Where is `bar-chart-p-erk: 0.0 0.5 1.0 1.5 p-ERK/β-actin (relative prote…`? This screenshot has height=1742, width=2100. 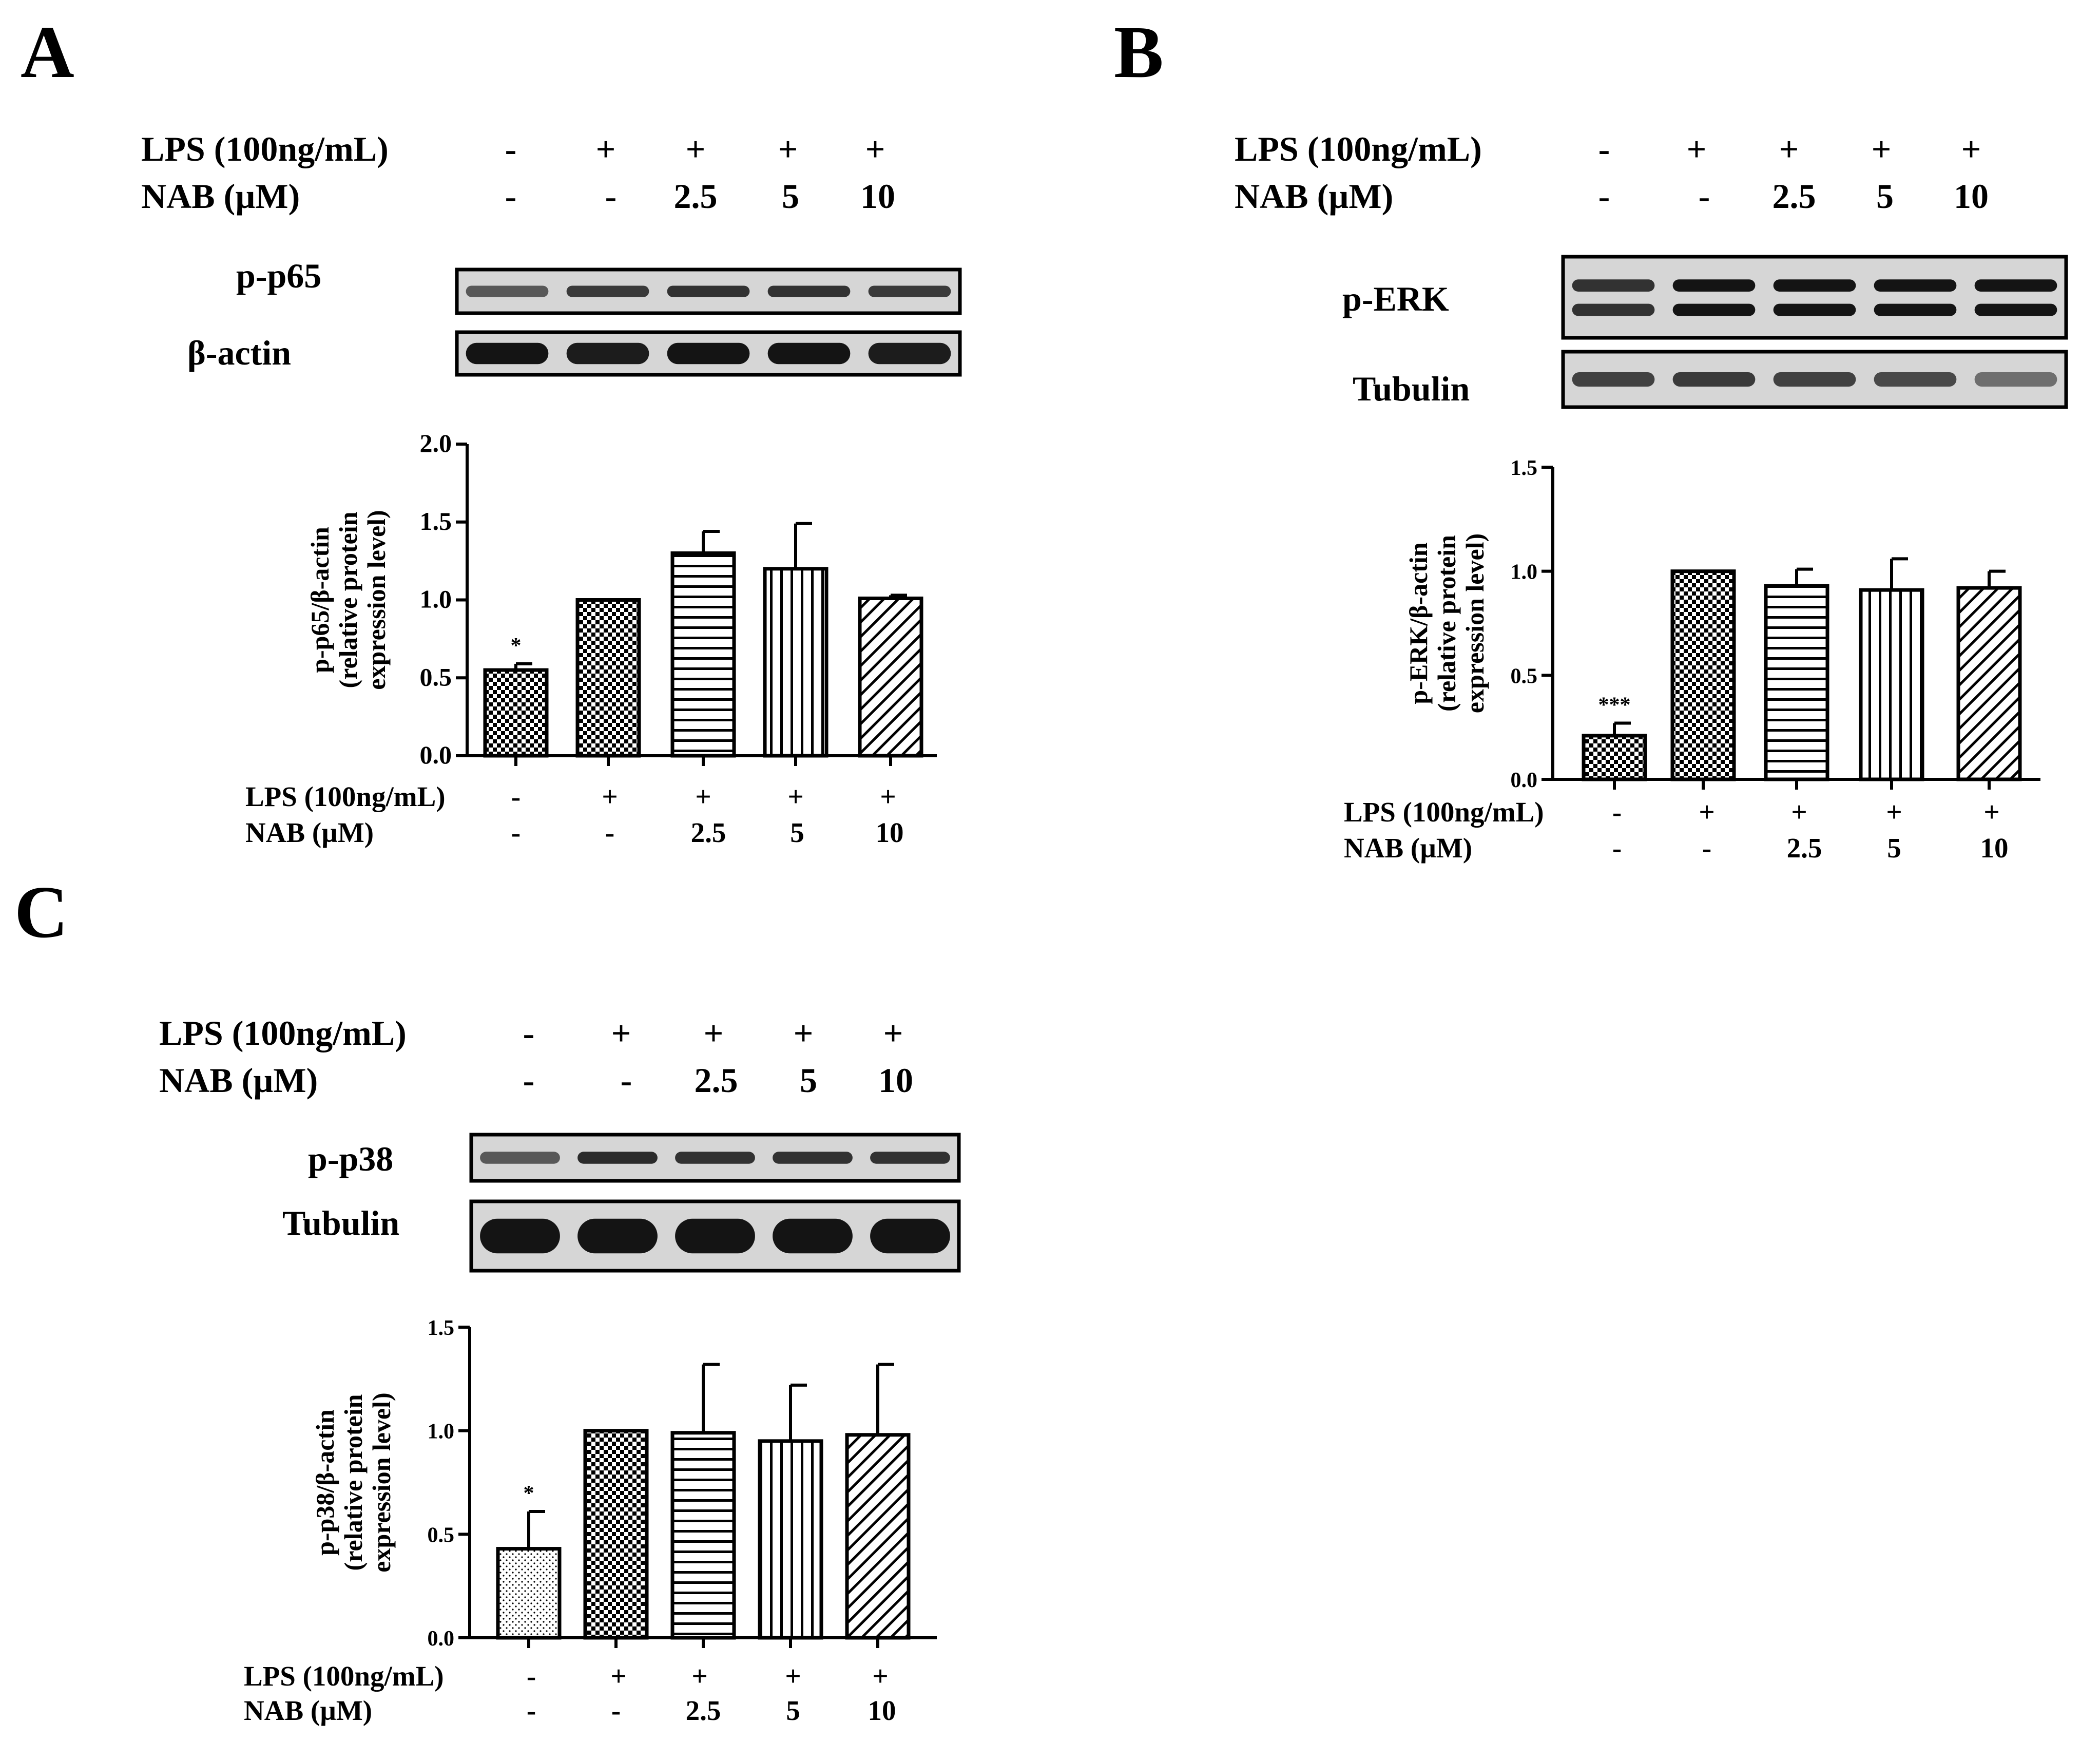
bar-chart-p-erk: 0.0 0.5 1.0 1.5 p-ERK/β-actin (relative prote… is located at coordinates (1722, 624).